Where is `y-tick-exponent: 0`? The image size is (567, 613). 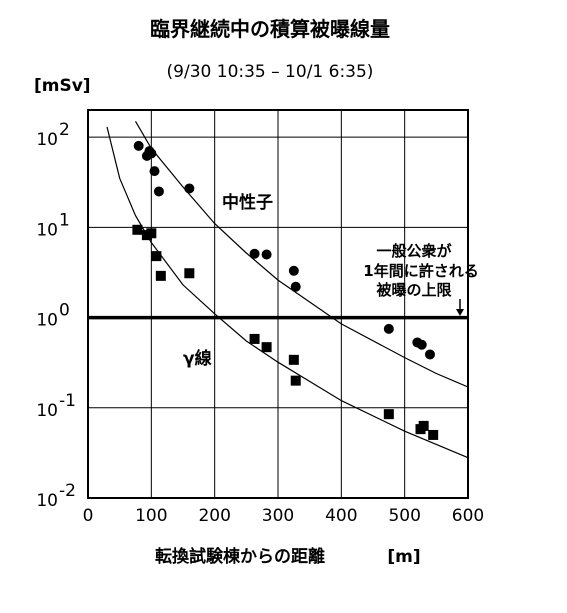
y-tick-exponent: 0 is located at coordinates (64, 311).